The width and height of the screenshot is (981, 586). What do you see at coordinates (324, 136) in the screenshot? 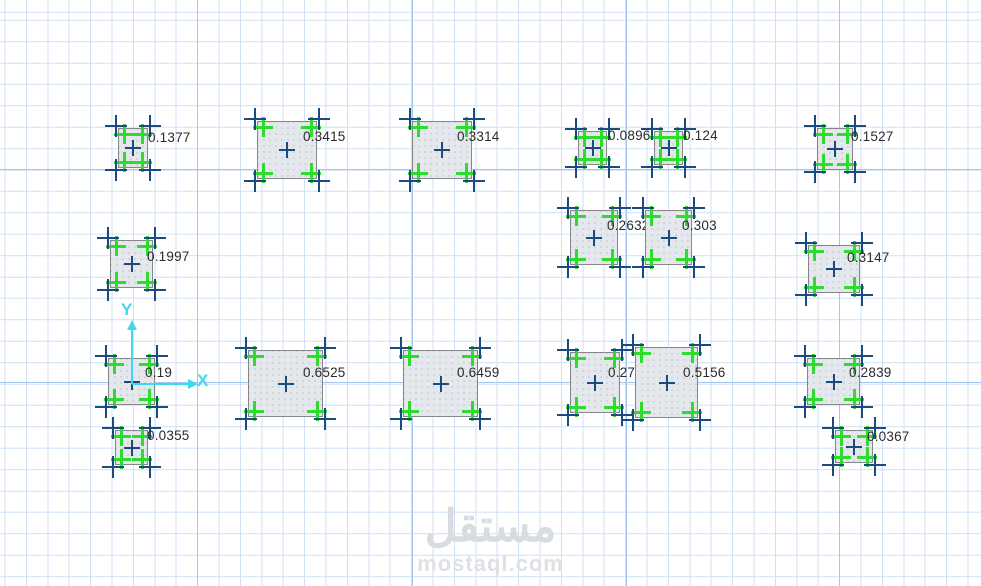
I see `feature-value-label: 0.3415` at bounding box center [324, 136].